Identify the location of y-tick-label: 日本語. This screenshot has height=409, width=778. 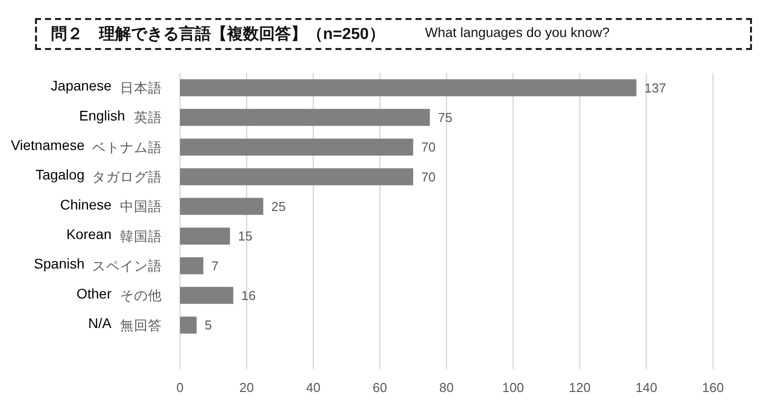
(141, 88).